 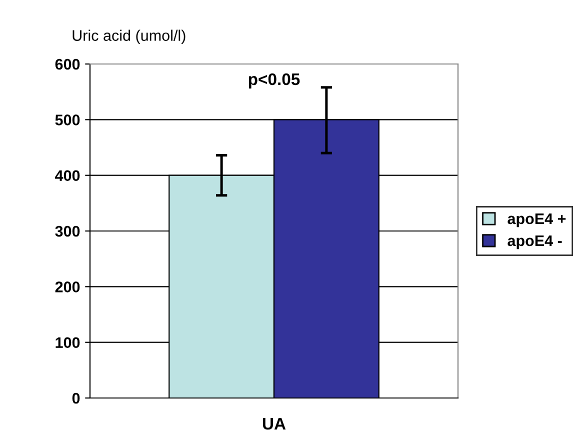 I want to click on y-tick-label: 300, so click(x=67, y=231).